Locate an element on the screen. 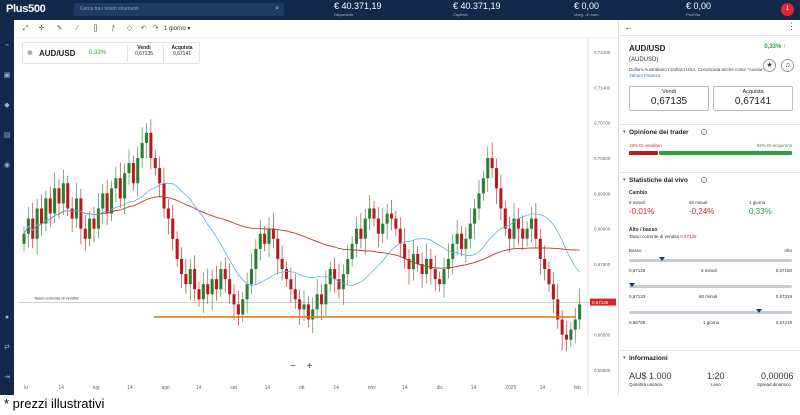  undo-icon: ↶ is located at coordinates (143, 28).